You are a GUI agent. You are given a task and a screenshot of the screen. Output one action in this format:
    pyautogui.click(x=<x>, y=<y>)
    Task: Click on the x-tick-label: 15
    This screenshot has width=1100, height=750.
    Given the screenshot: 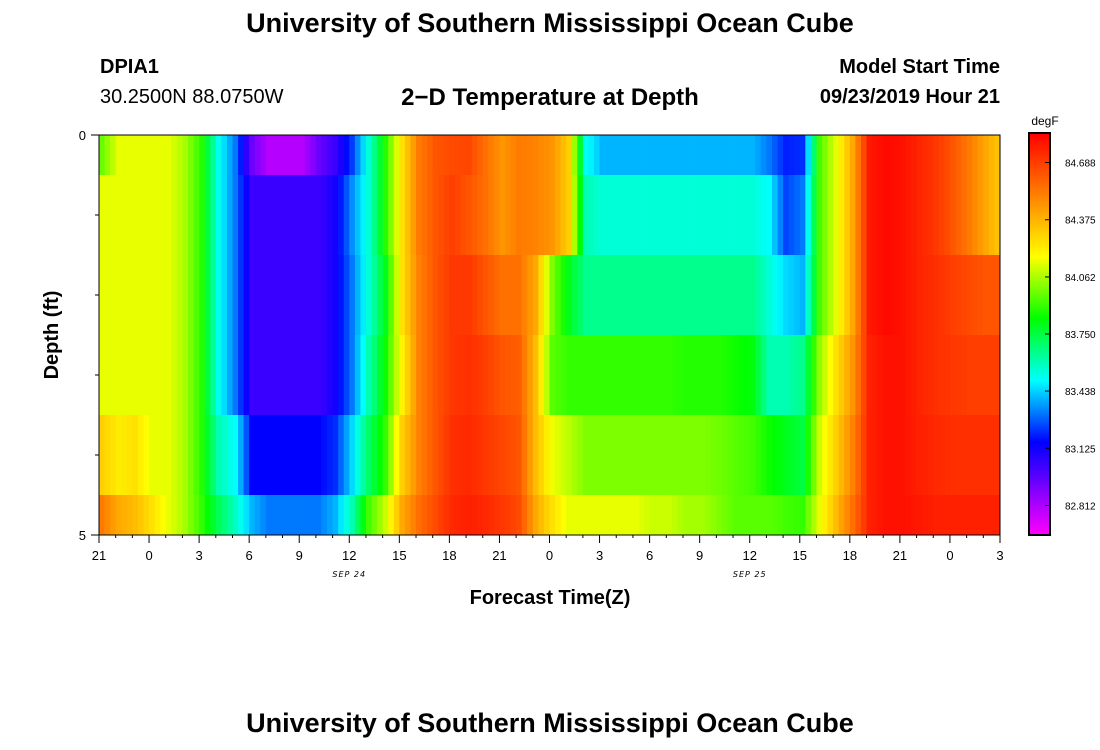 What is the action you would take?
    pyautogui.click(x=800, y=555)
    